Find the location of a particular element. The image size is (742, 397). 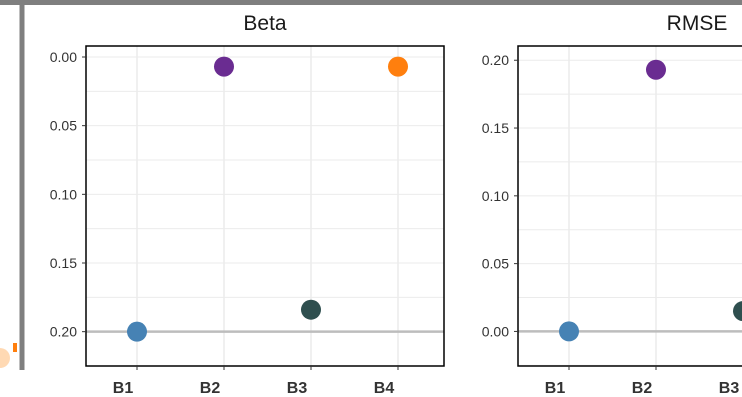

cropped-marker-tick-icon is located at coordinates (15, 347).